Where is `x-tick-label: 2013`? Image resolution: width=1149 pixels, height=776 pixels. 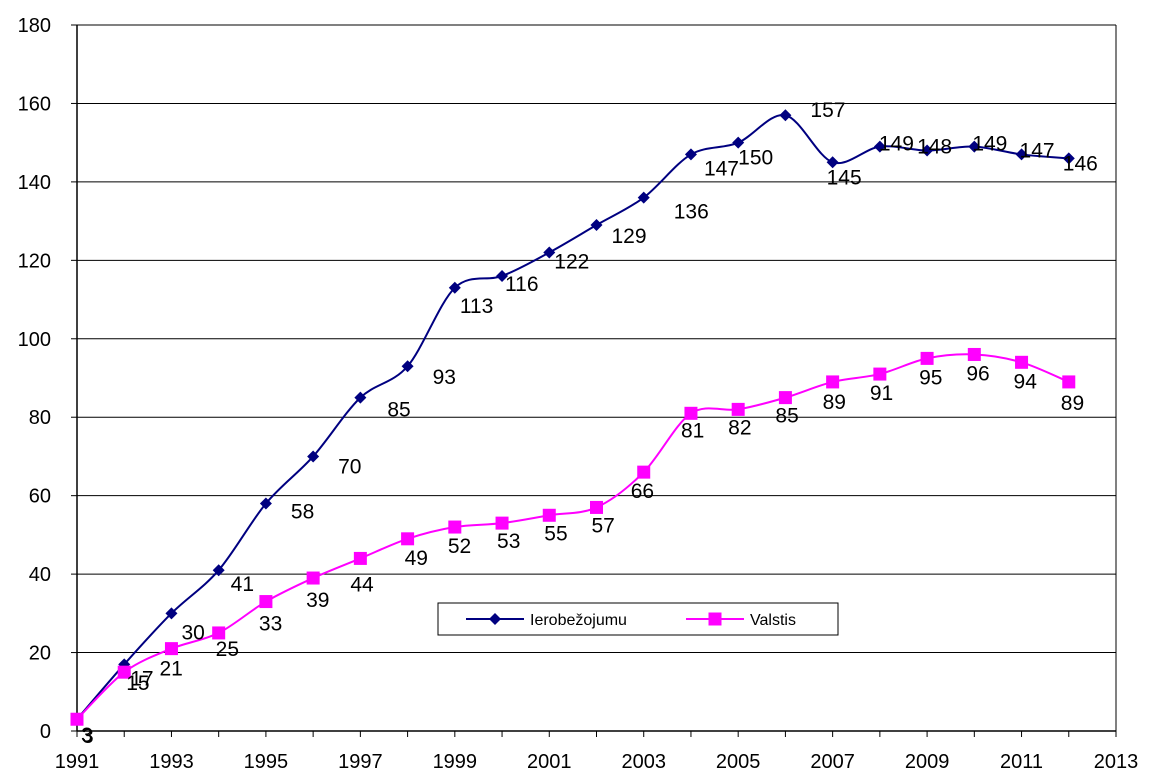 x-tick-label: 2013 is located at coordinates (1116, 762).